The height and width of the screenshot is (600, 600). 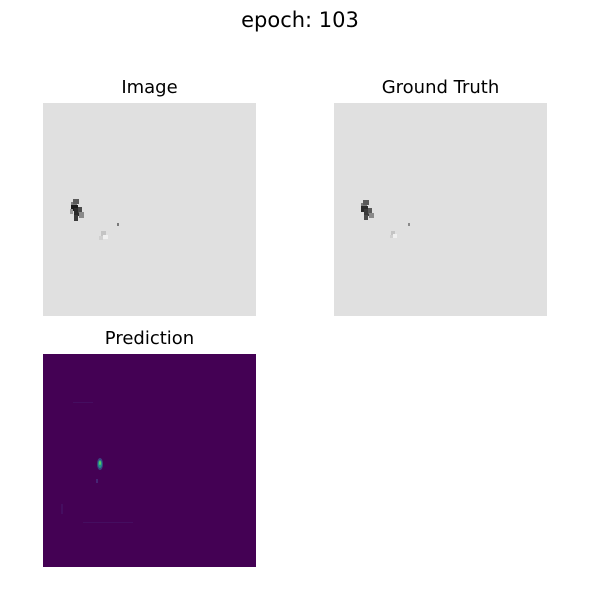 What do you see at coordinates (103, 235) in the screenshot?
I see `image-faint-object` at bounding box center [103, 235].